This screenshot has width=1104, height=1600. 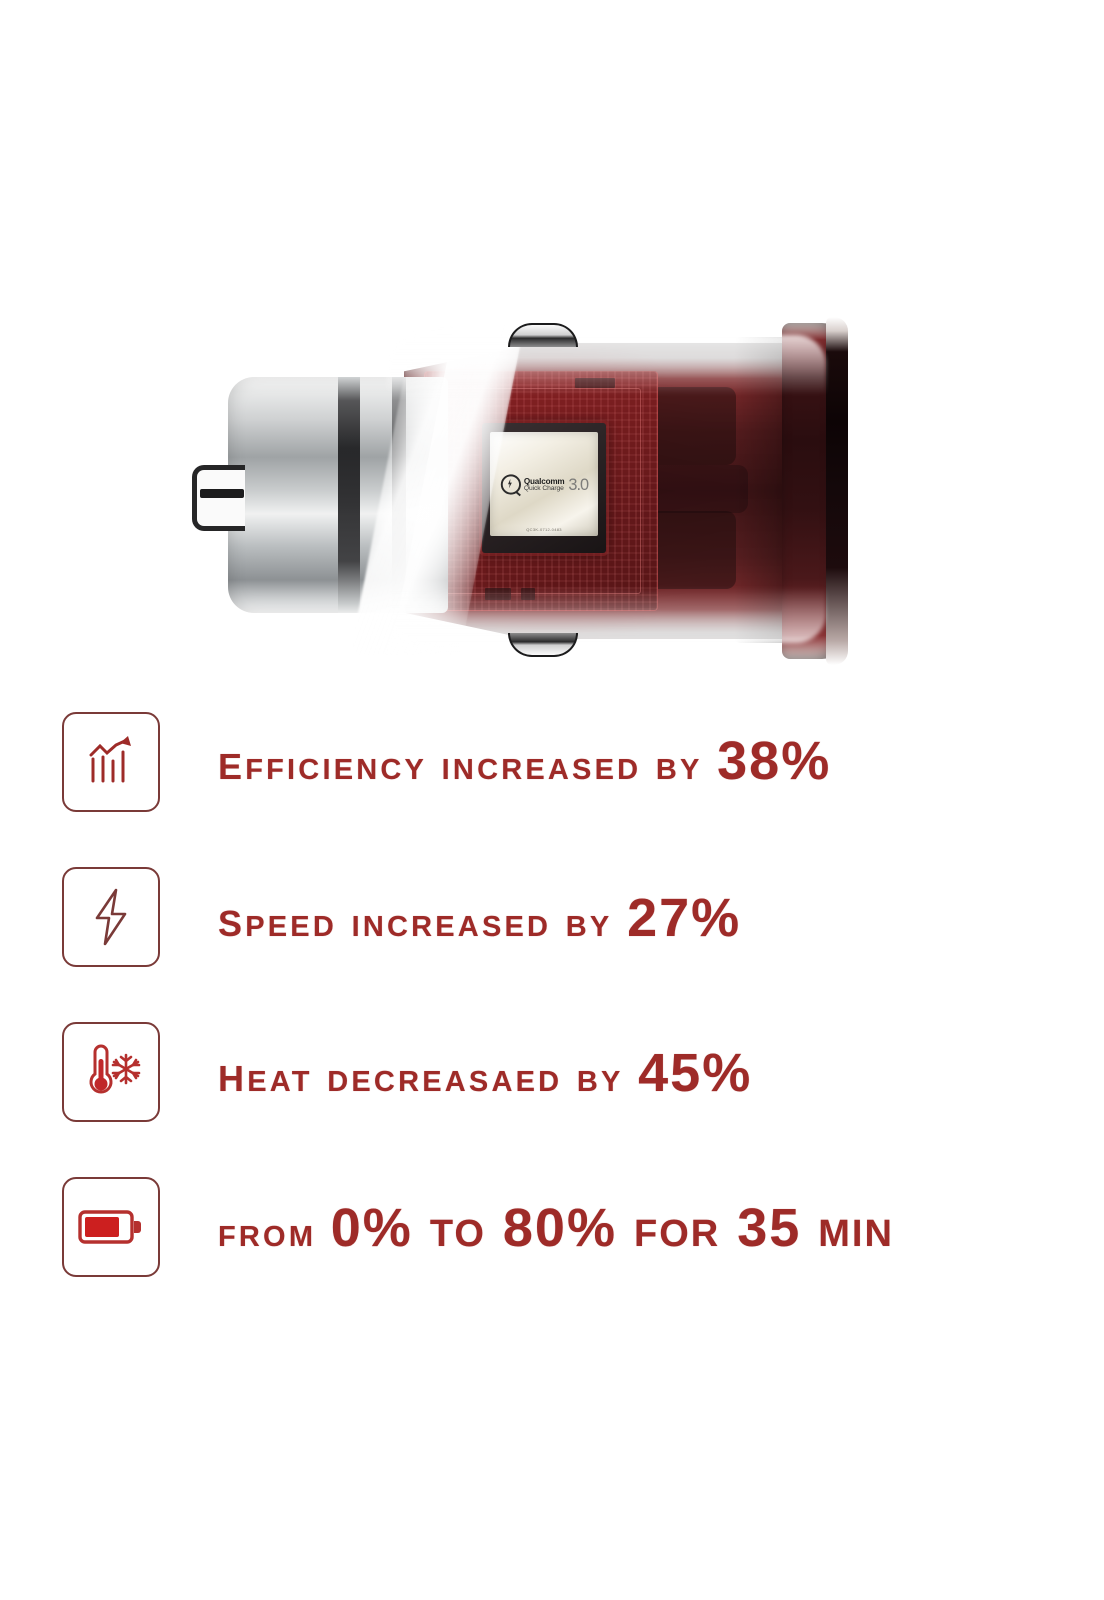 I want to click on chip-code: QC3K-0712-0483, so click(x=544, y=529).